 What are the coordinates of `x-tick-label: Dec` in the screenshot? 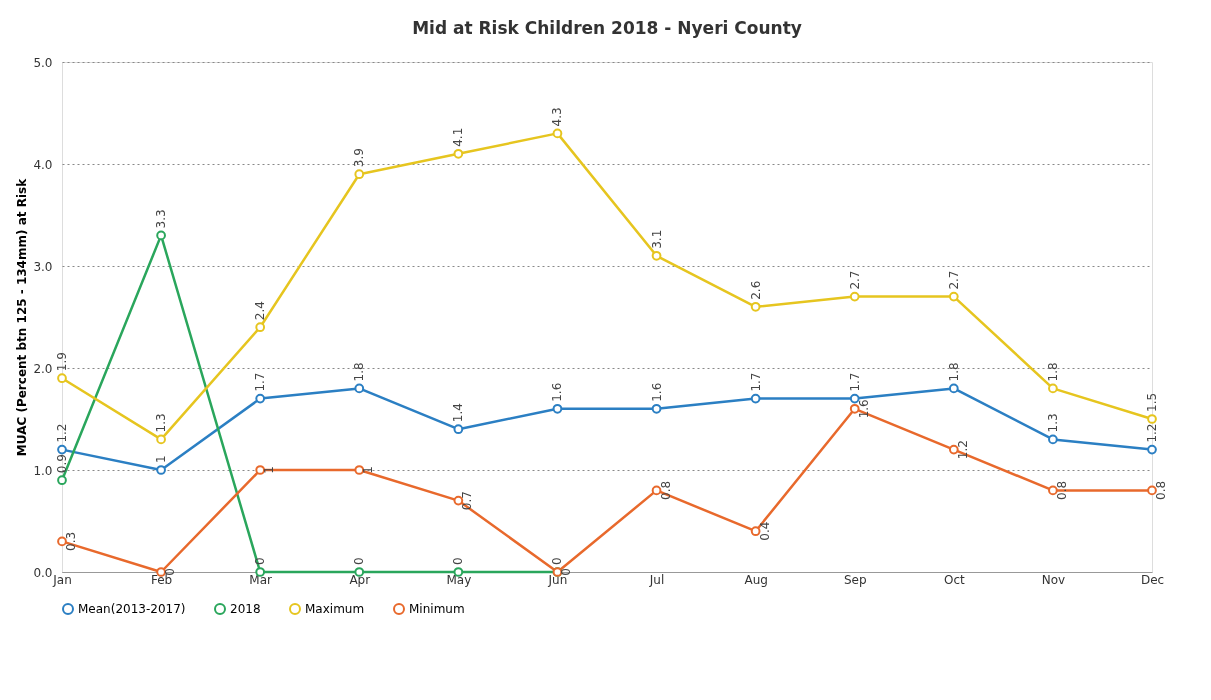 It's located at (1152, 579).